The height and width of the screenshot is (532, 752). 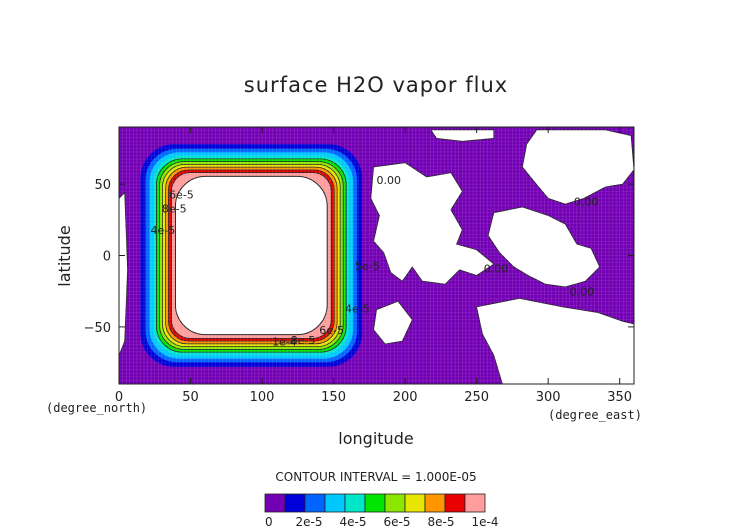 What do you see at coordinates (269, 522) in the screenshot?
I see `colorbar-label: 0` at bounding box center [269, 522].